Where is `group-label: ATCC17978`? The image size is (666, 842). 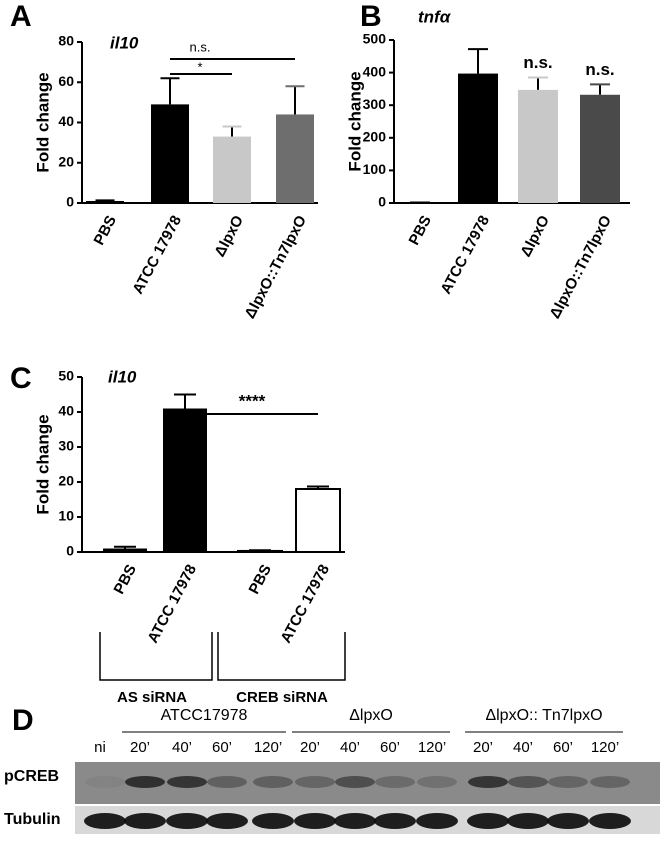
group-label: ATCC17978 is located at coordinates (204, 715).